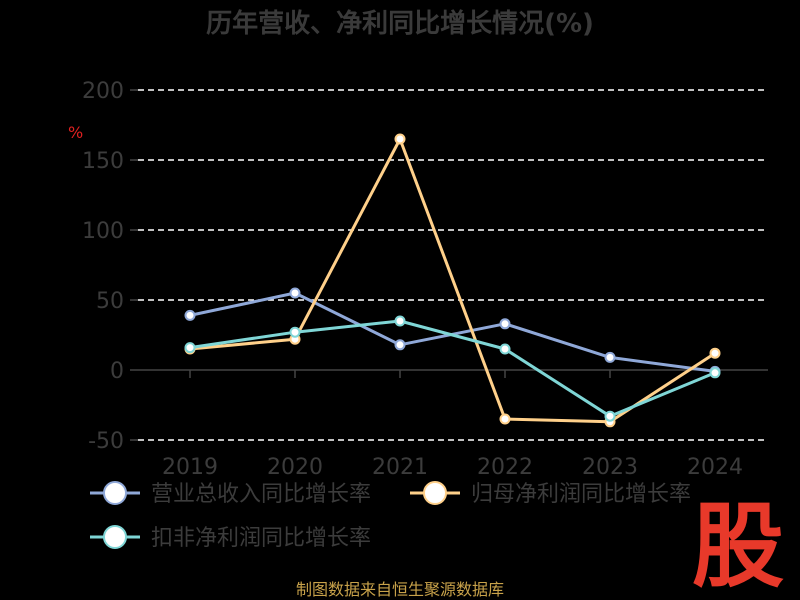 The image size is (800, 600). What do you see at coordinates (106, 441) in the screenshot?
I see `y-tick-label: -50` at bounding box center [106, 441].